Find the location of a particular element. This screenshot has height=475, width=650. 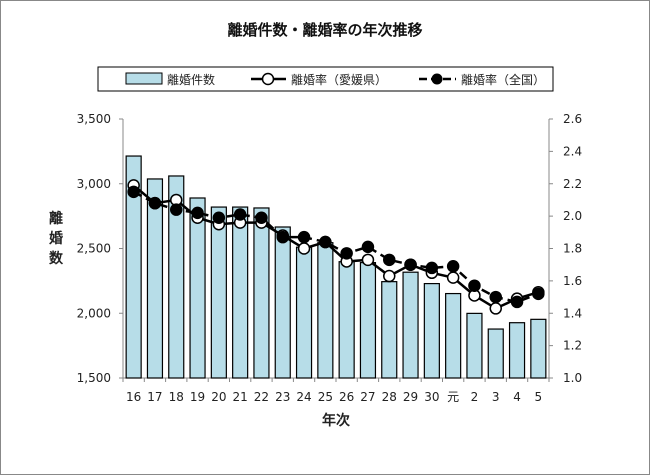

legend-bar-swatch is located at coordinates (144, 78).